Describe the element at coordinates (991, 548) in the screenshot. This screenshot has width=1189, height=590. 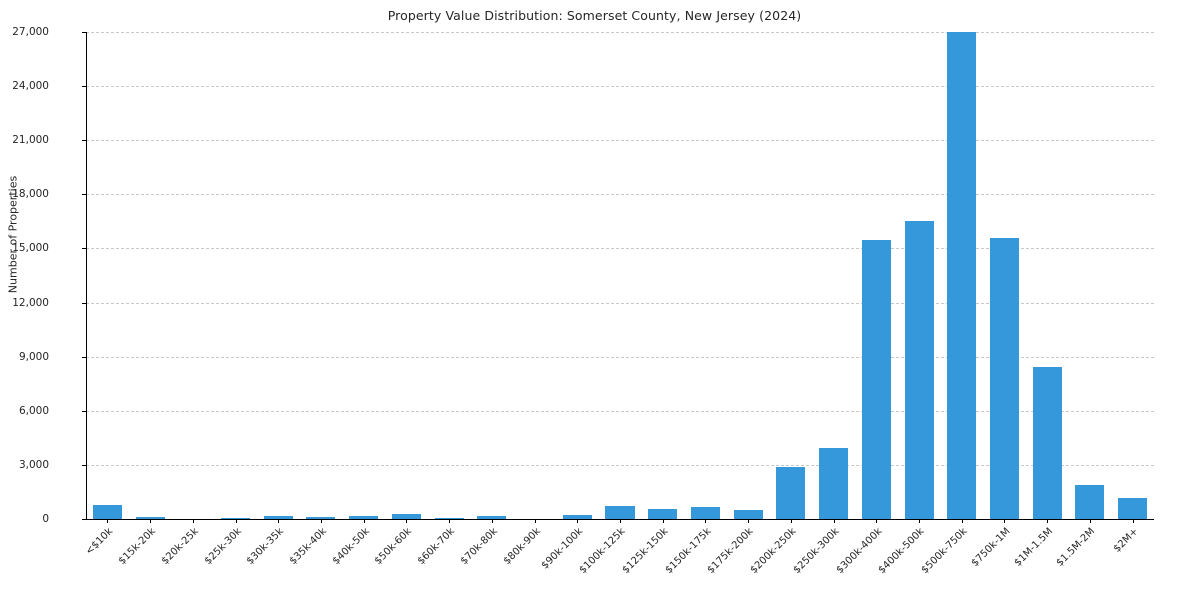
I see `x-tick-label: $750k-1M` at that location.